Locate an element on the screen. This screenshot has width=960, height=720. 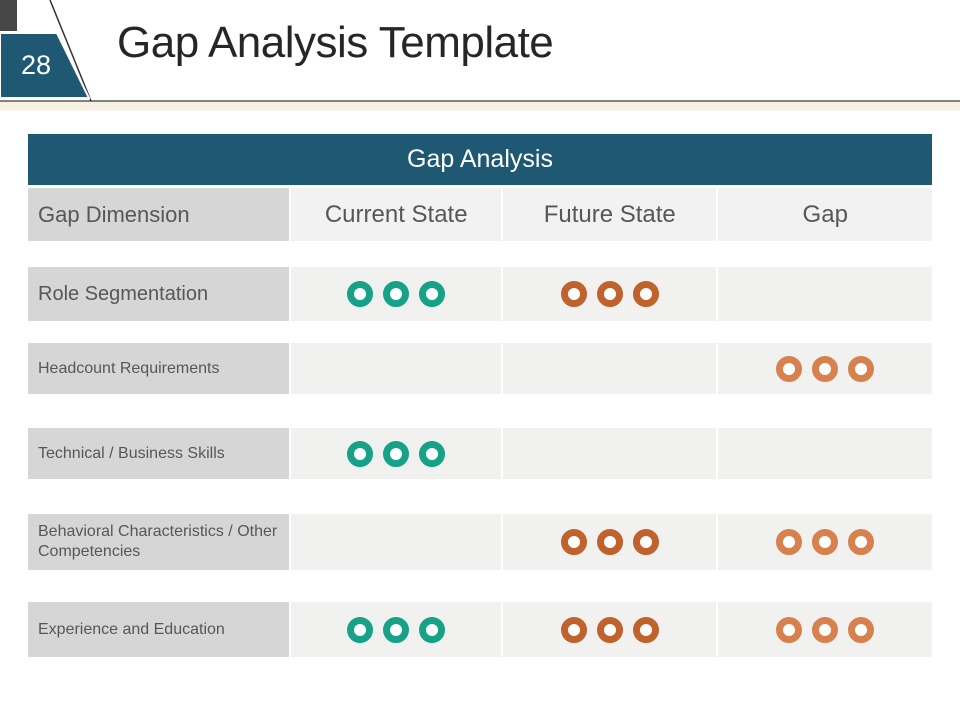
row-label: Technical / Business Skills is located at coordinates (159, 453).